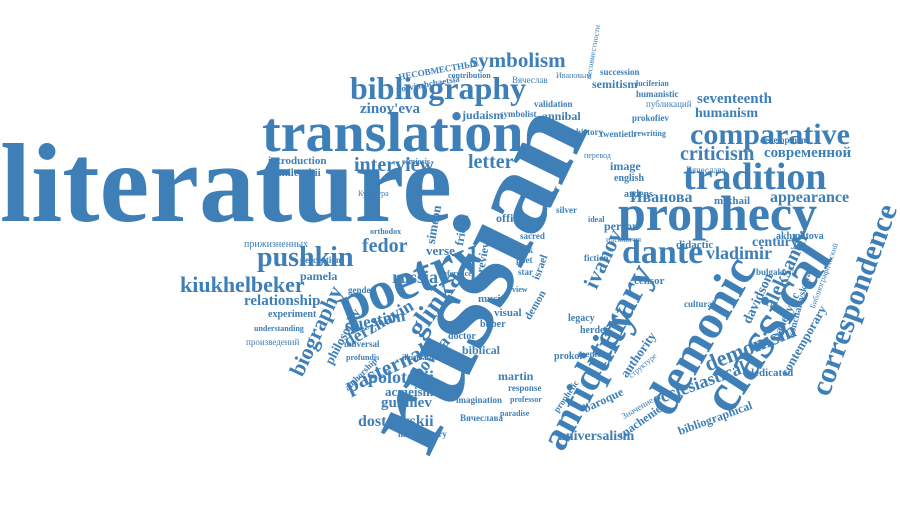  Describe the element at coordinates (386, 231) in the screenshot. I see `word-orthodox: orthodox` at that location.